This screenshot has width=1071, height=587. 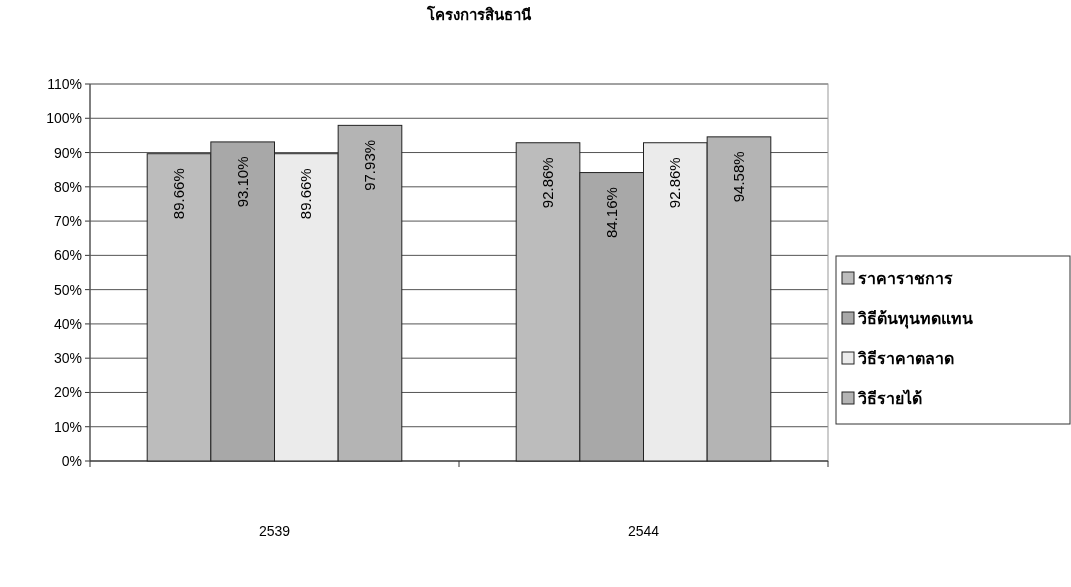 I want to click on x-tick-label: 2544, so click(x=643, y=531).